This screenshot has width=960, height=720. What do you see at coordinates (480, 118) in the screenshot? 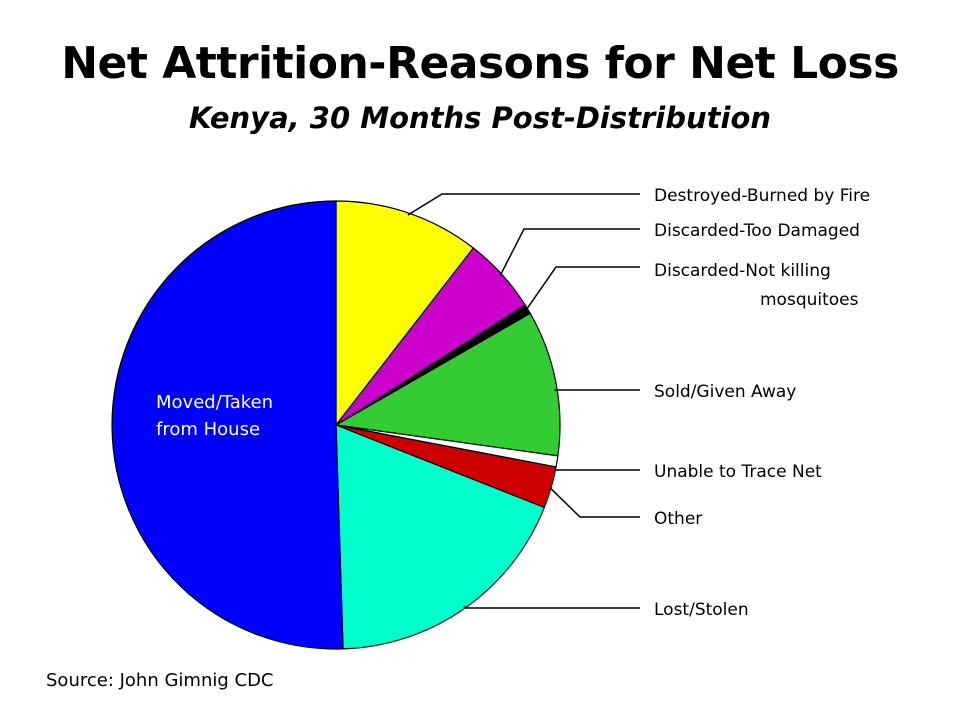
I see `chart-subtitle: Kenya, 30 Months Post-Distribution` at bounding box center [480, 118].